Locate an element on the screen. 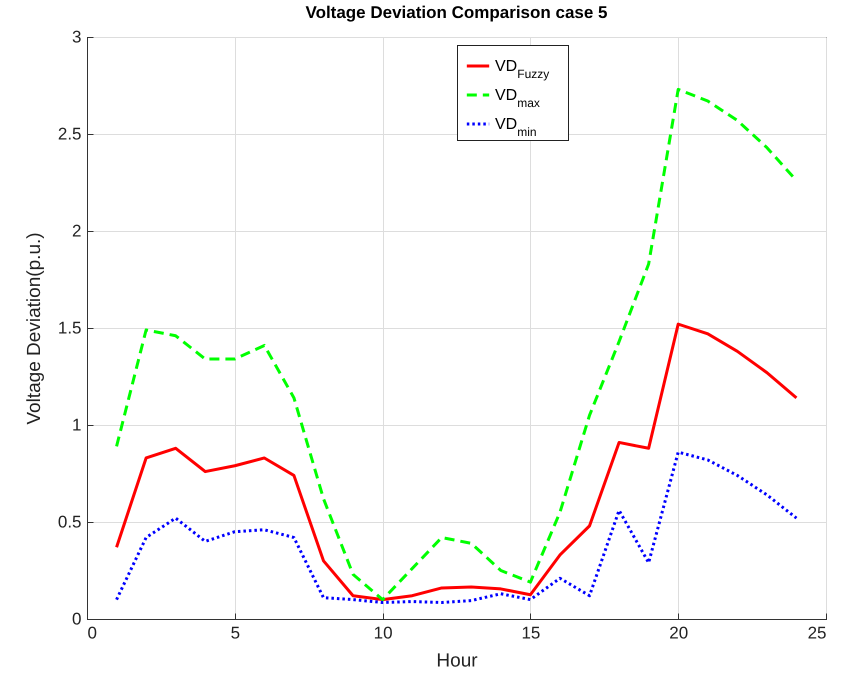  legend-label: VD$_{min}$ is located at coordinates (516, 127).